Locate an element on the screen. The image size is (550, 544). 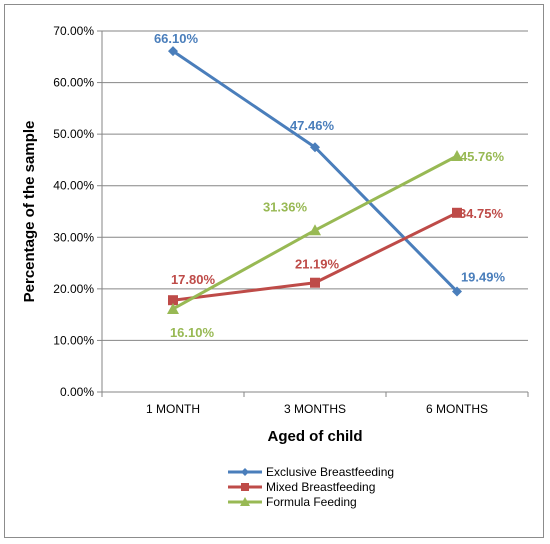
data-label: 21.19% is located at coordinates (317, 264).